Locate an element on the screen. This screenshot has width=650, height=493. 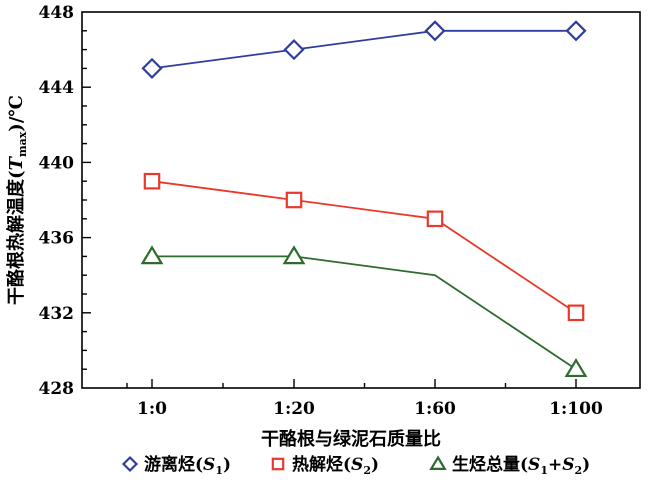
x-axis-title: 干酪根与绿泥石质量比 is located at coordinates (351, 439).